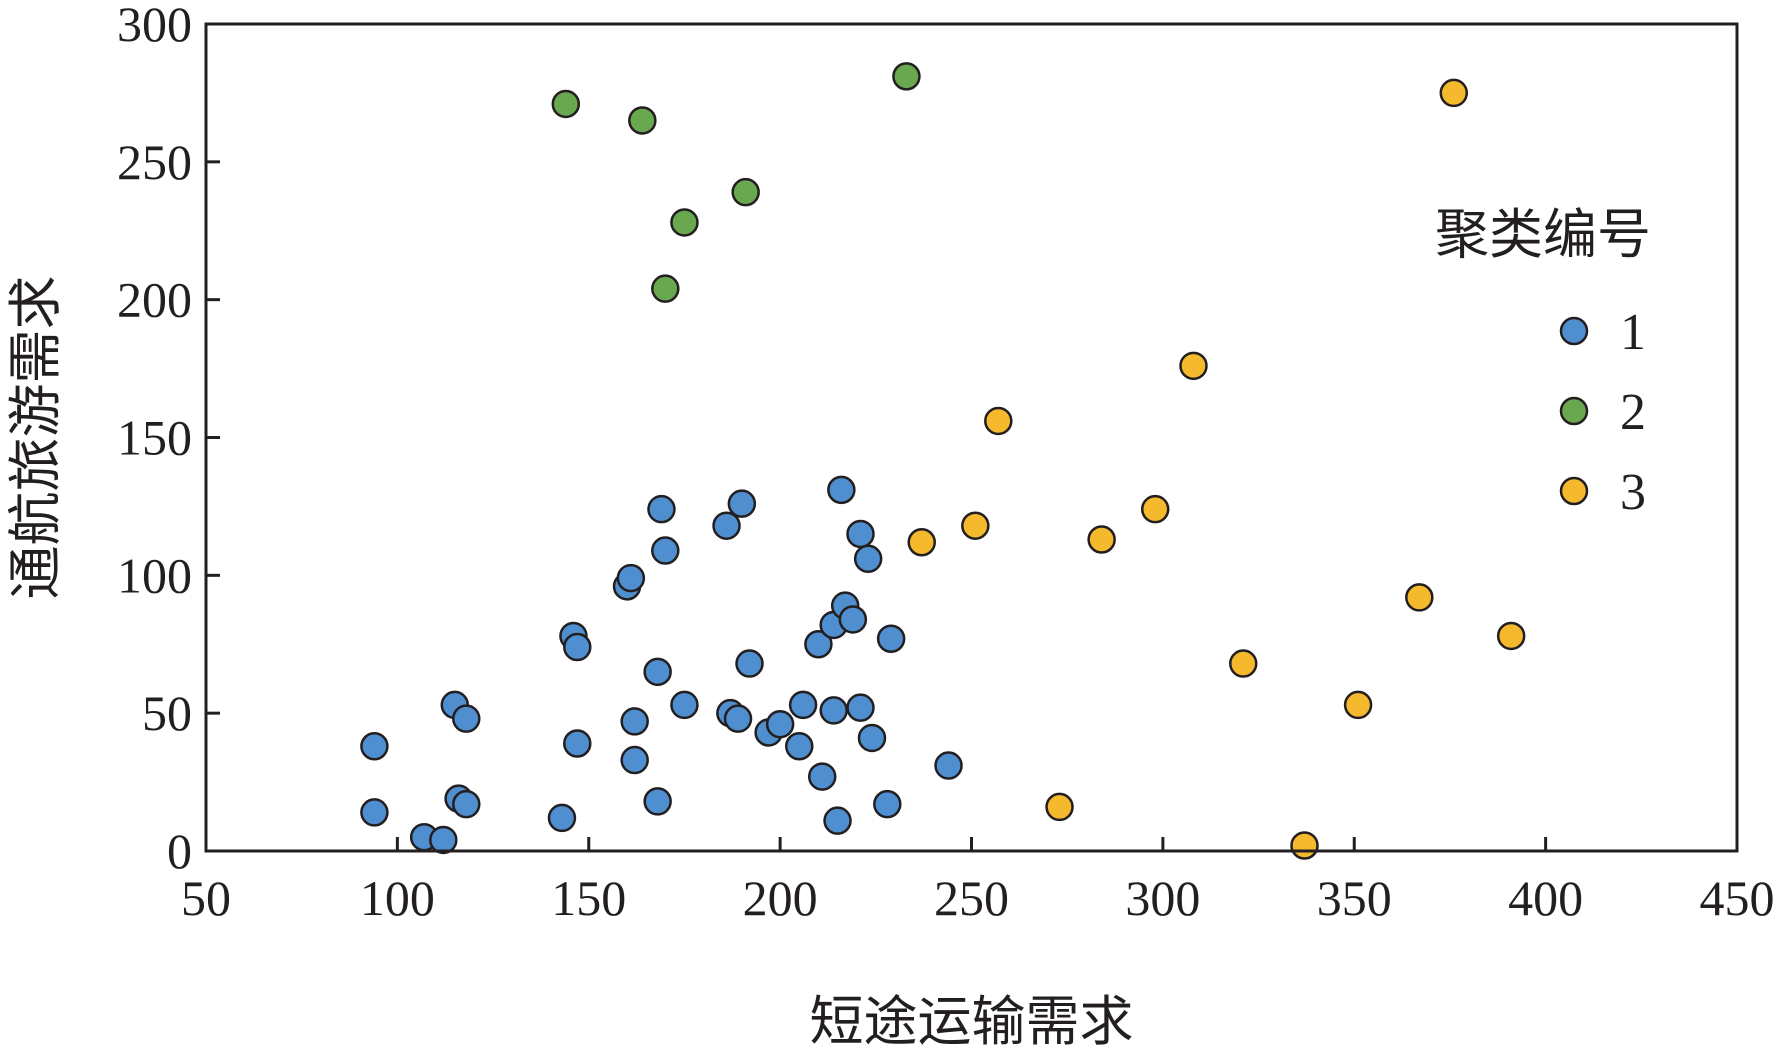 Image resolution: width=1788 pixels, height=1053 pixels. What do you see at coordinates (1354, 898) in the screenshot?
I see `x-tick-label: 350` at bounding box center [1354, 898].